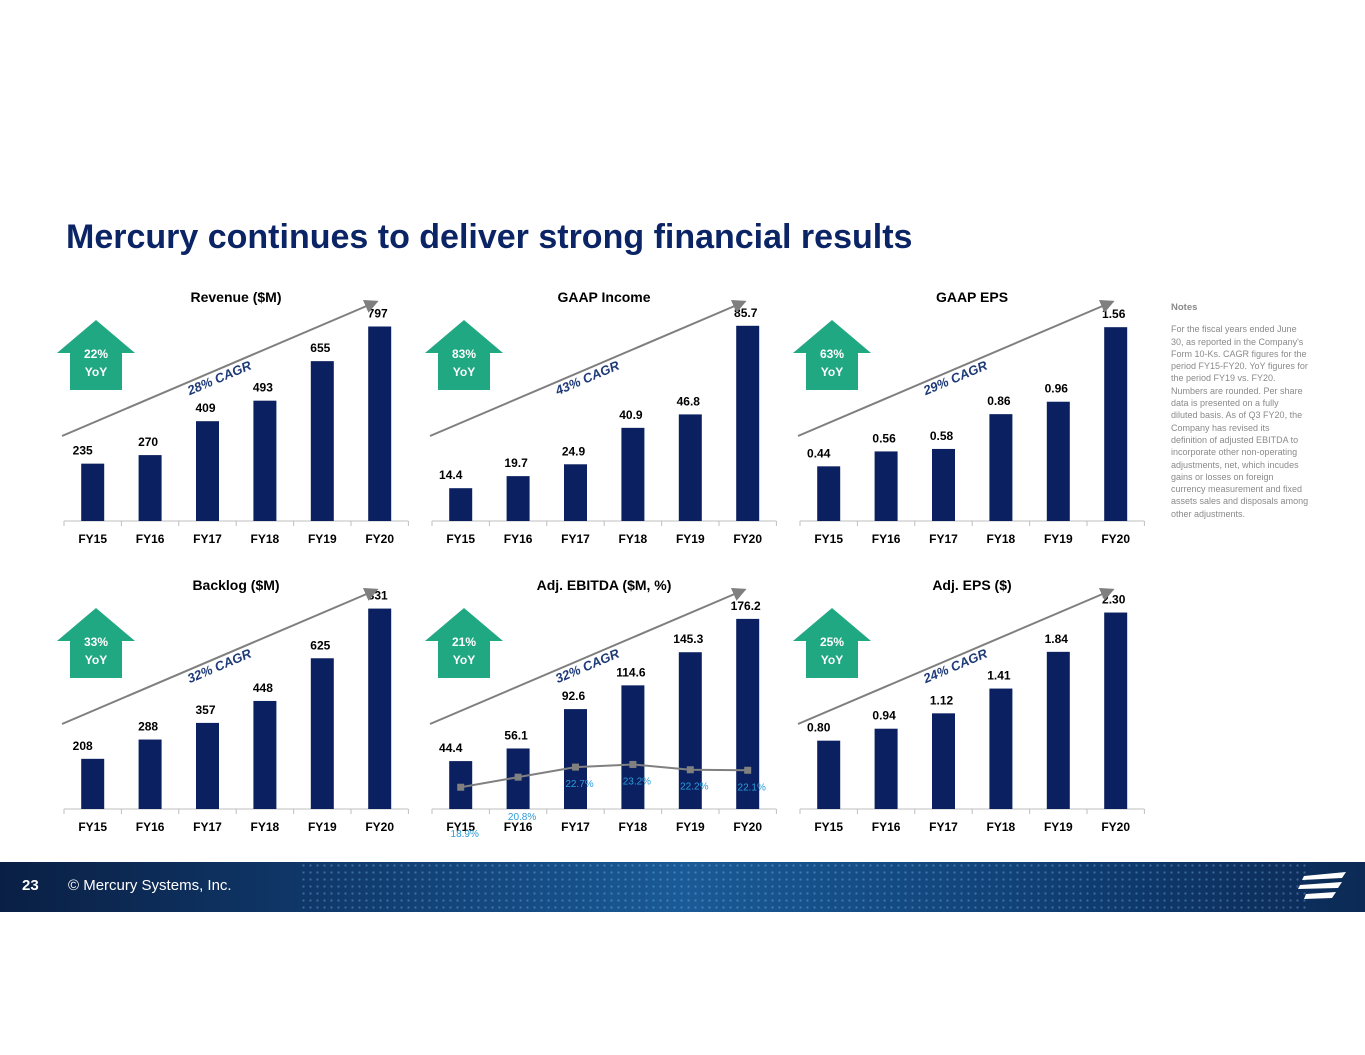 Image resolution: width=1365 pixels, height=1055 pixels. I want to click on margin-label: 22.7%, so click(579, 784).